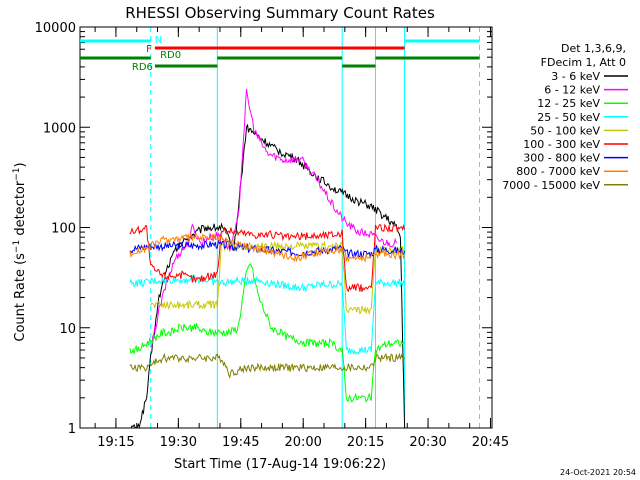 Image resolution: width=640 pixels, height=480 pixels. What do you see at coordinates (55, 28) in the screenshot?
I see `y-tick-label: 10000` at bounding box center [55, 28].